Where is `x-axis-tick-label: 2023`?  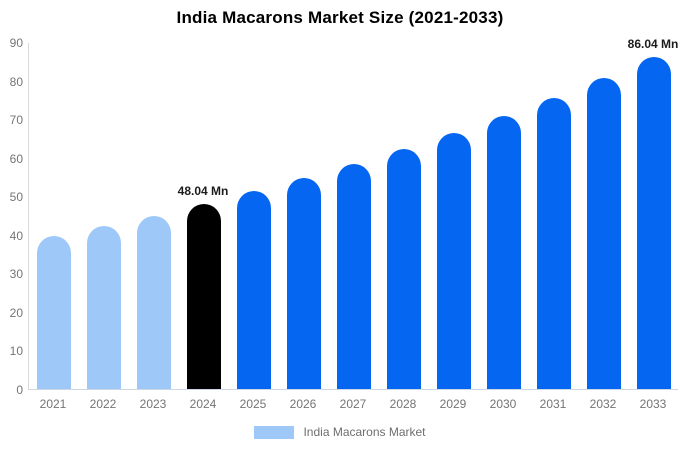
x-axis-tick-label: 2023 is located at coordinates (153, 404).